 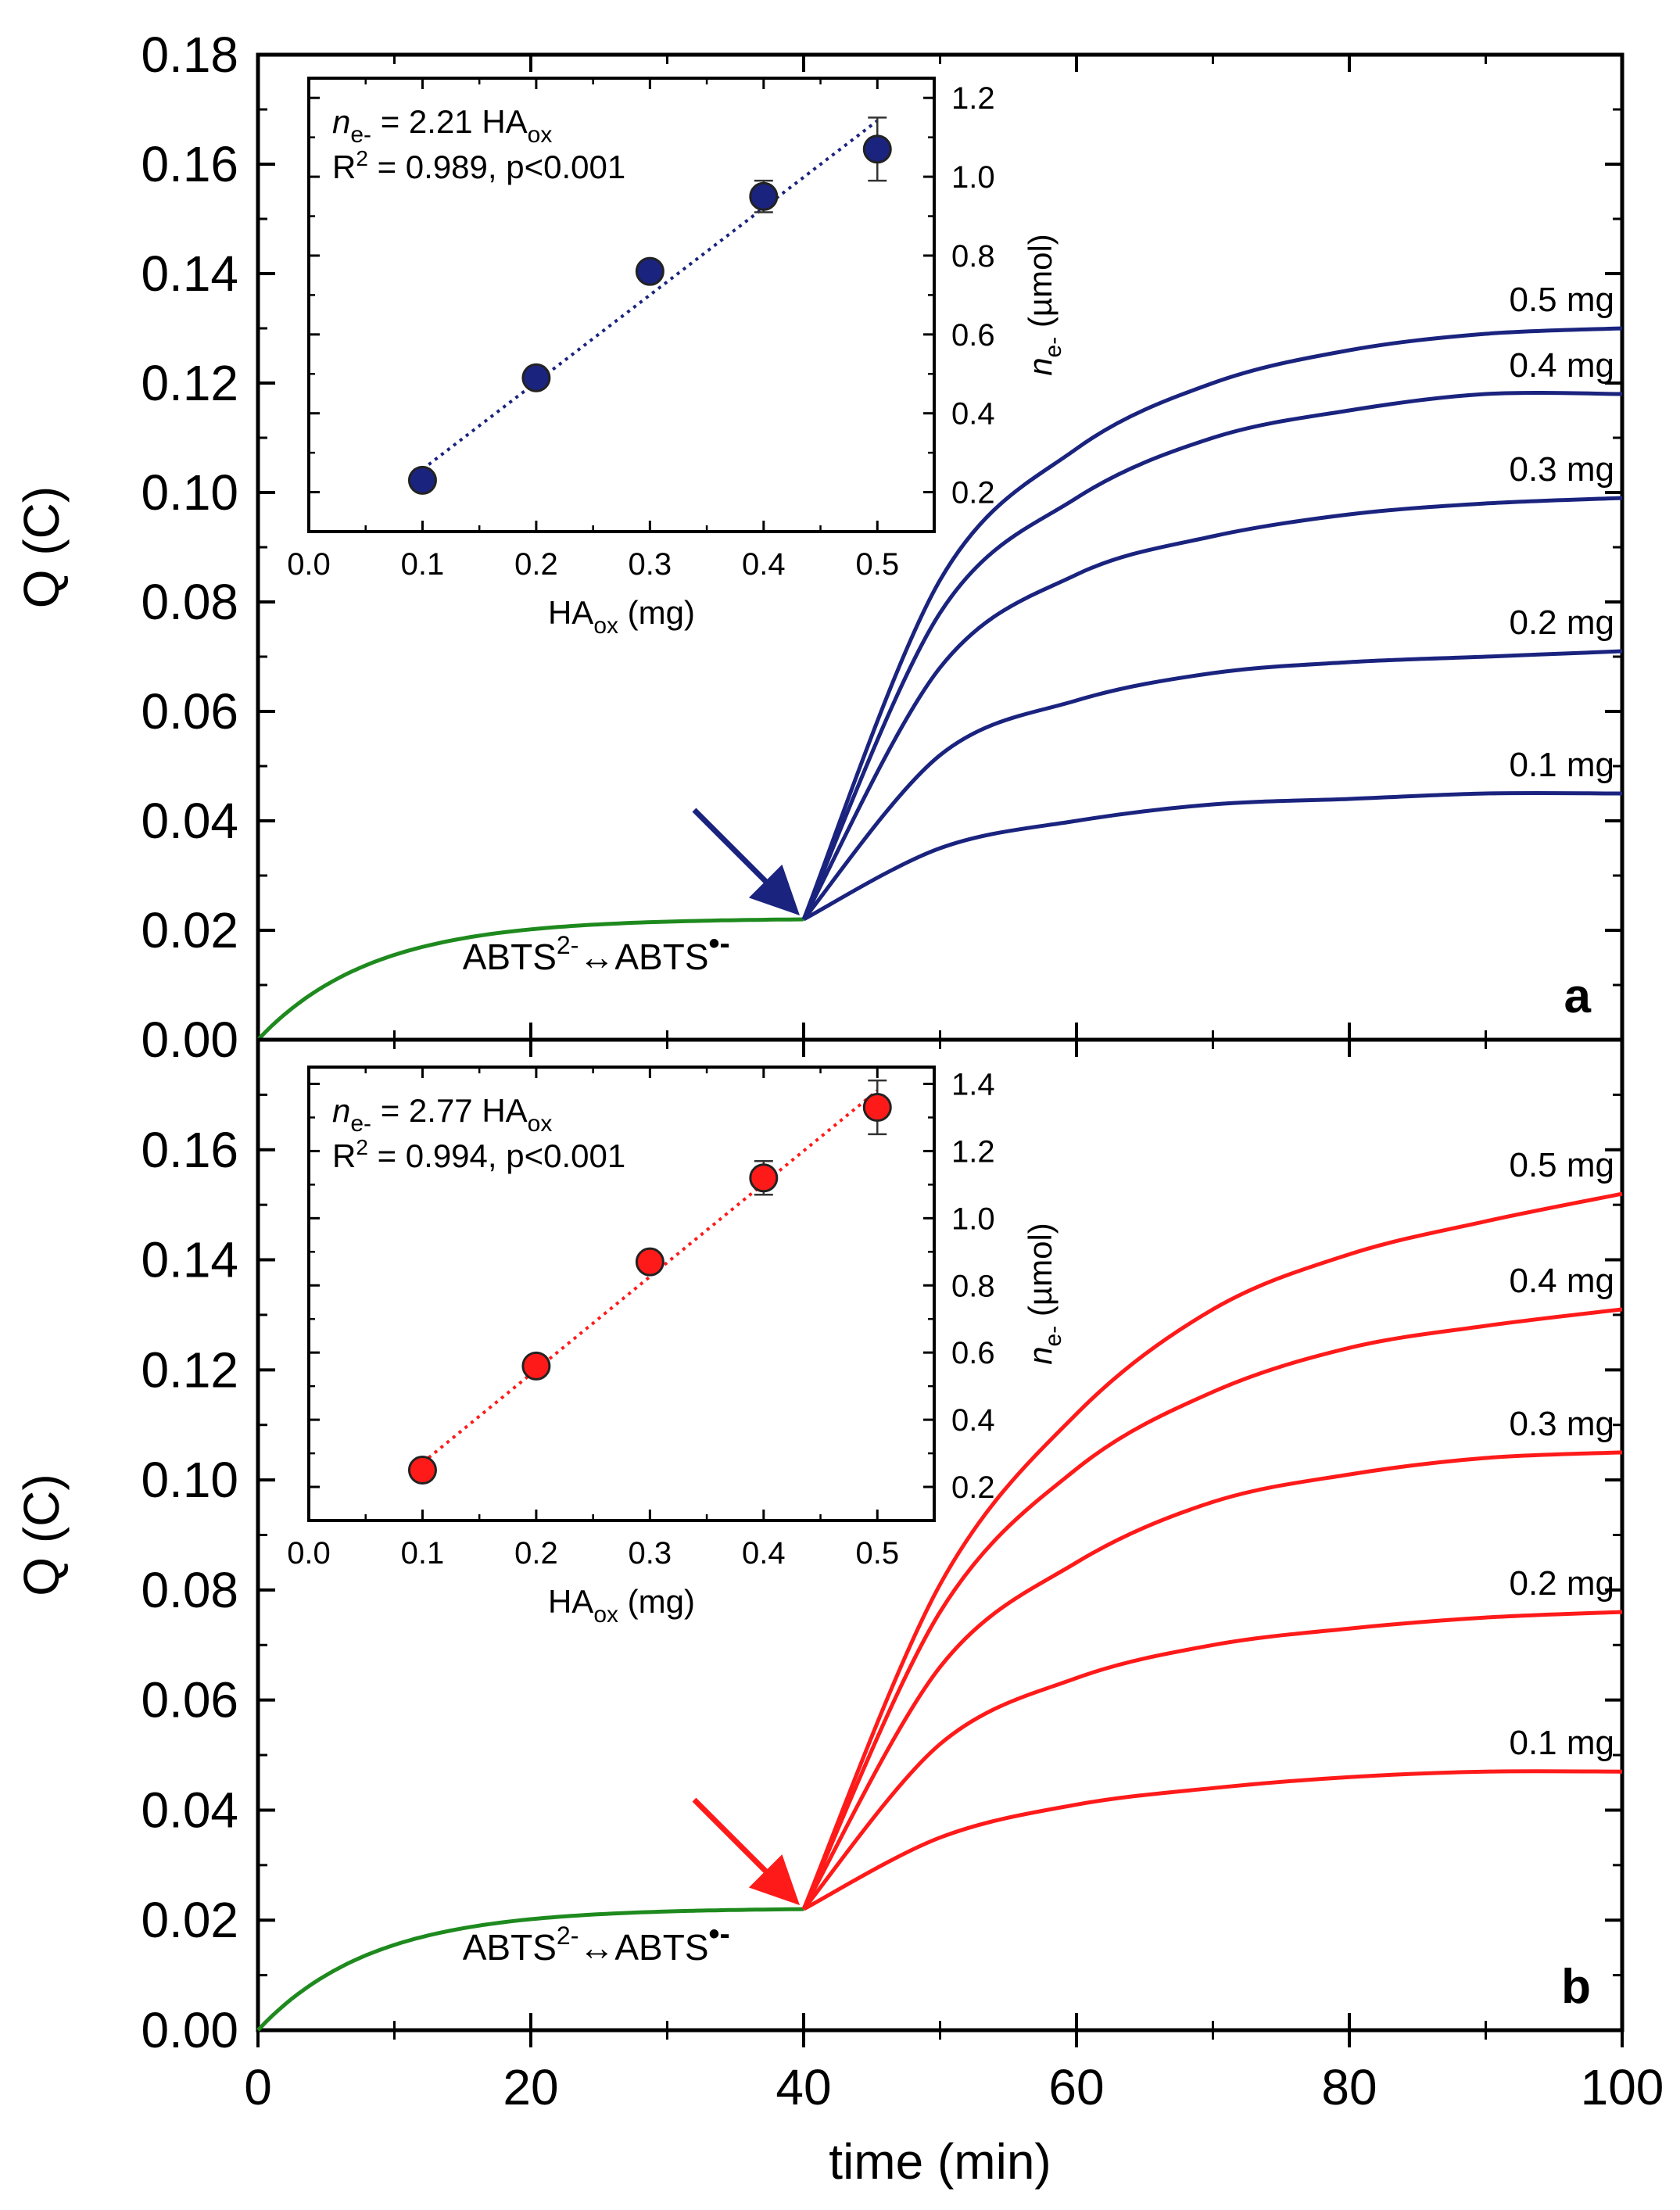 I want to click on series-label: 0.3 mg, so click(x=1561, y=469).